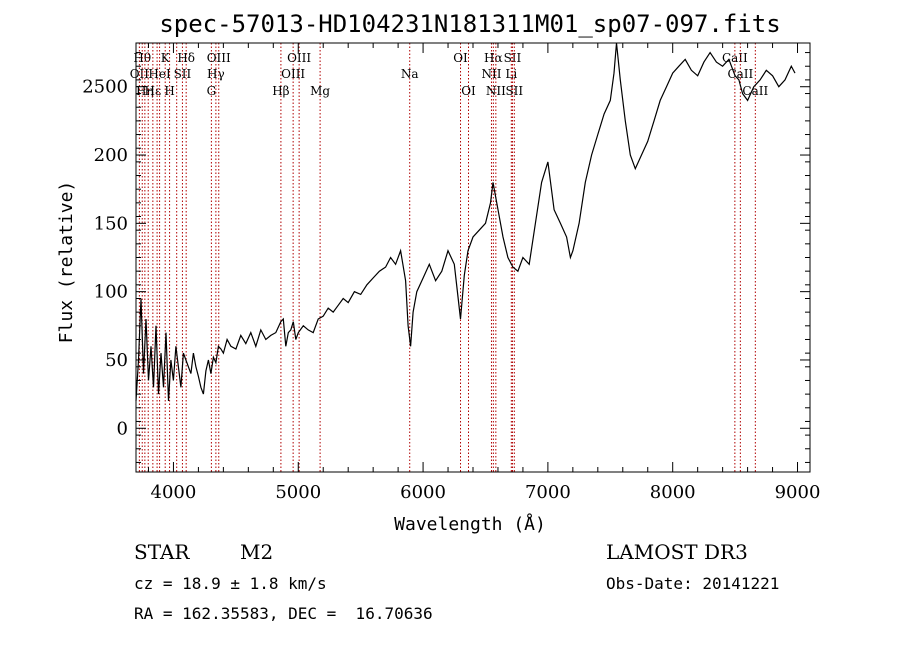 The width and height of the screenshot is (900, 649). I want to click on emission-line-label: Hγ, so click(216, 74).